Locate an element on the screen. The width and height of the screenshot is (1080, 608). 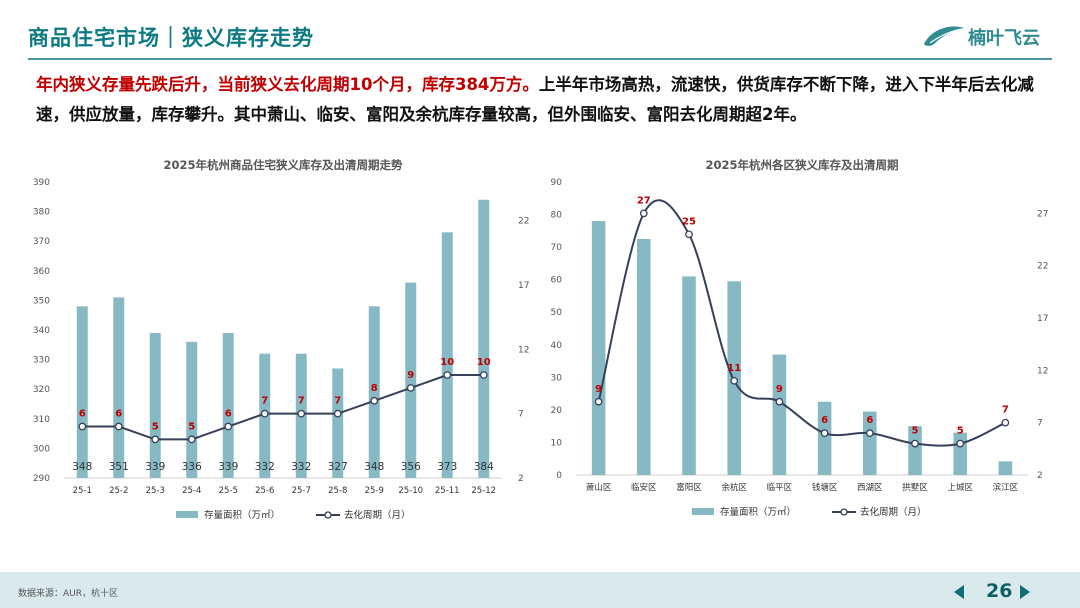
chart-title: 2025年杭州各区狭义库存及出清周期 is located at coordinates (801, 165).